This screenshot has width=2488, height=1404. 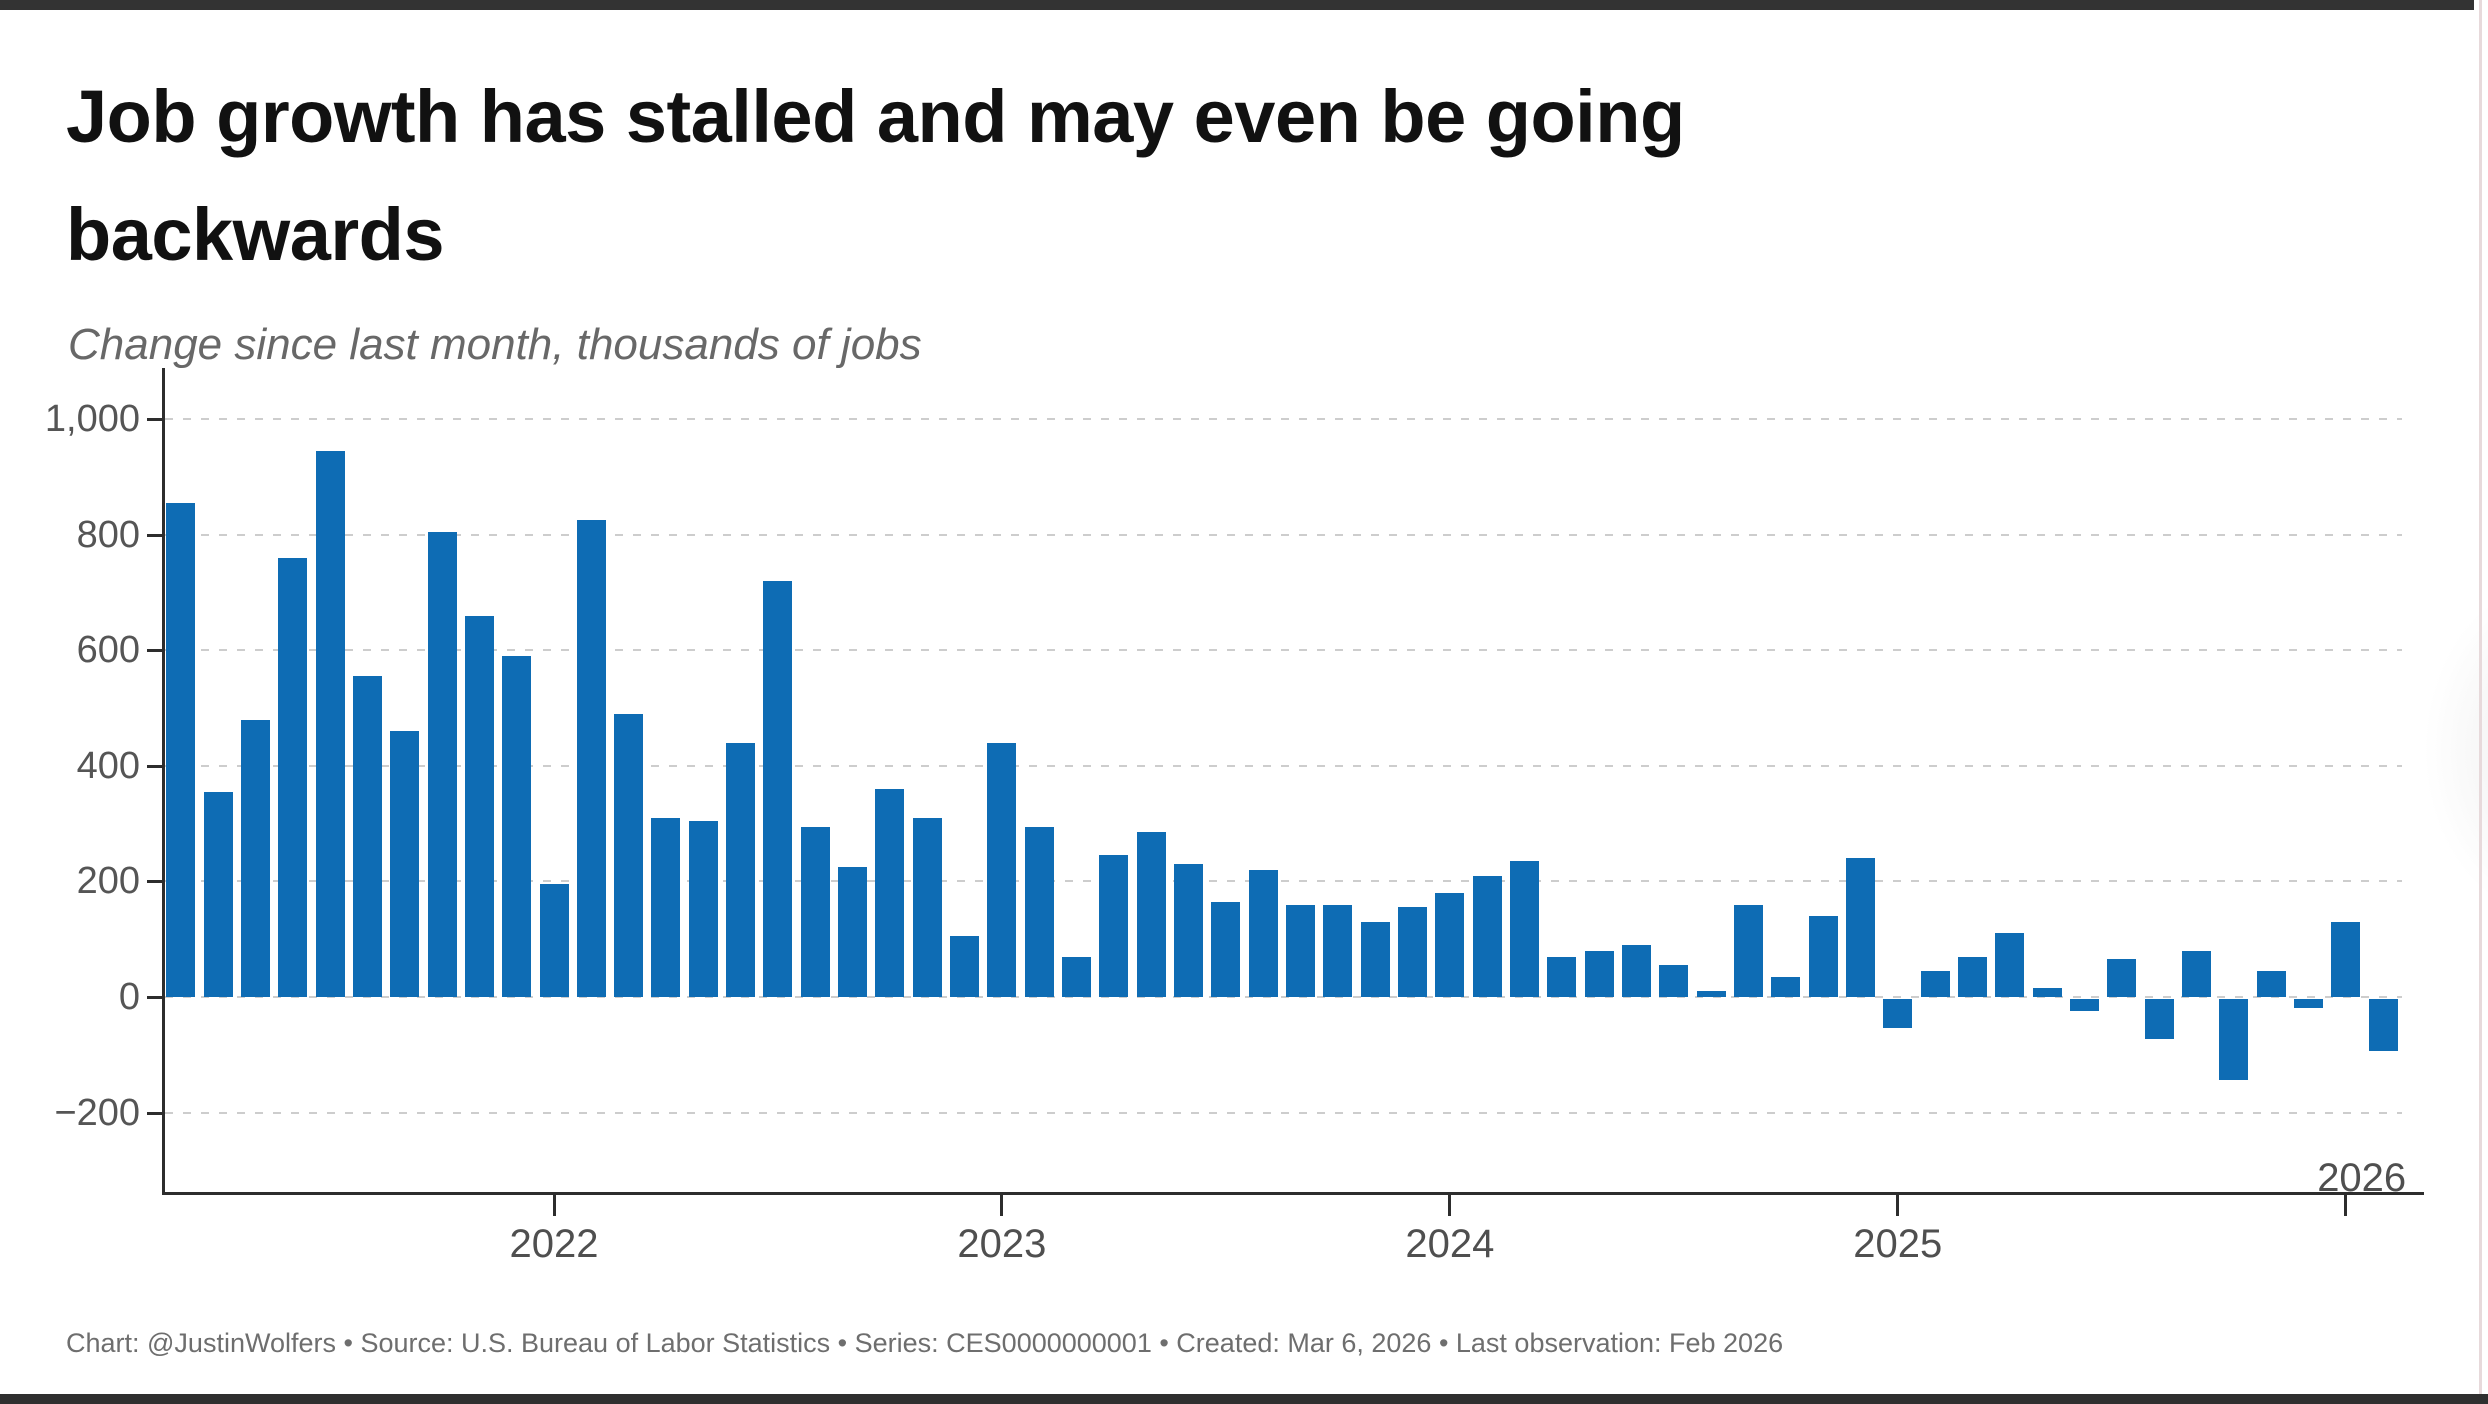 What do you see at coordinates (1002, 1244) in the screenshot?
I see `x-axis-label-2023: 2023` at bounding box center [1002, 1244].